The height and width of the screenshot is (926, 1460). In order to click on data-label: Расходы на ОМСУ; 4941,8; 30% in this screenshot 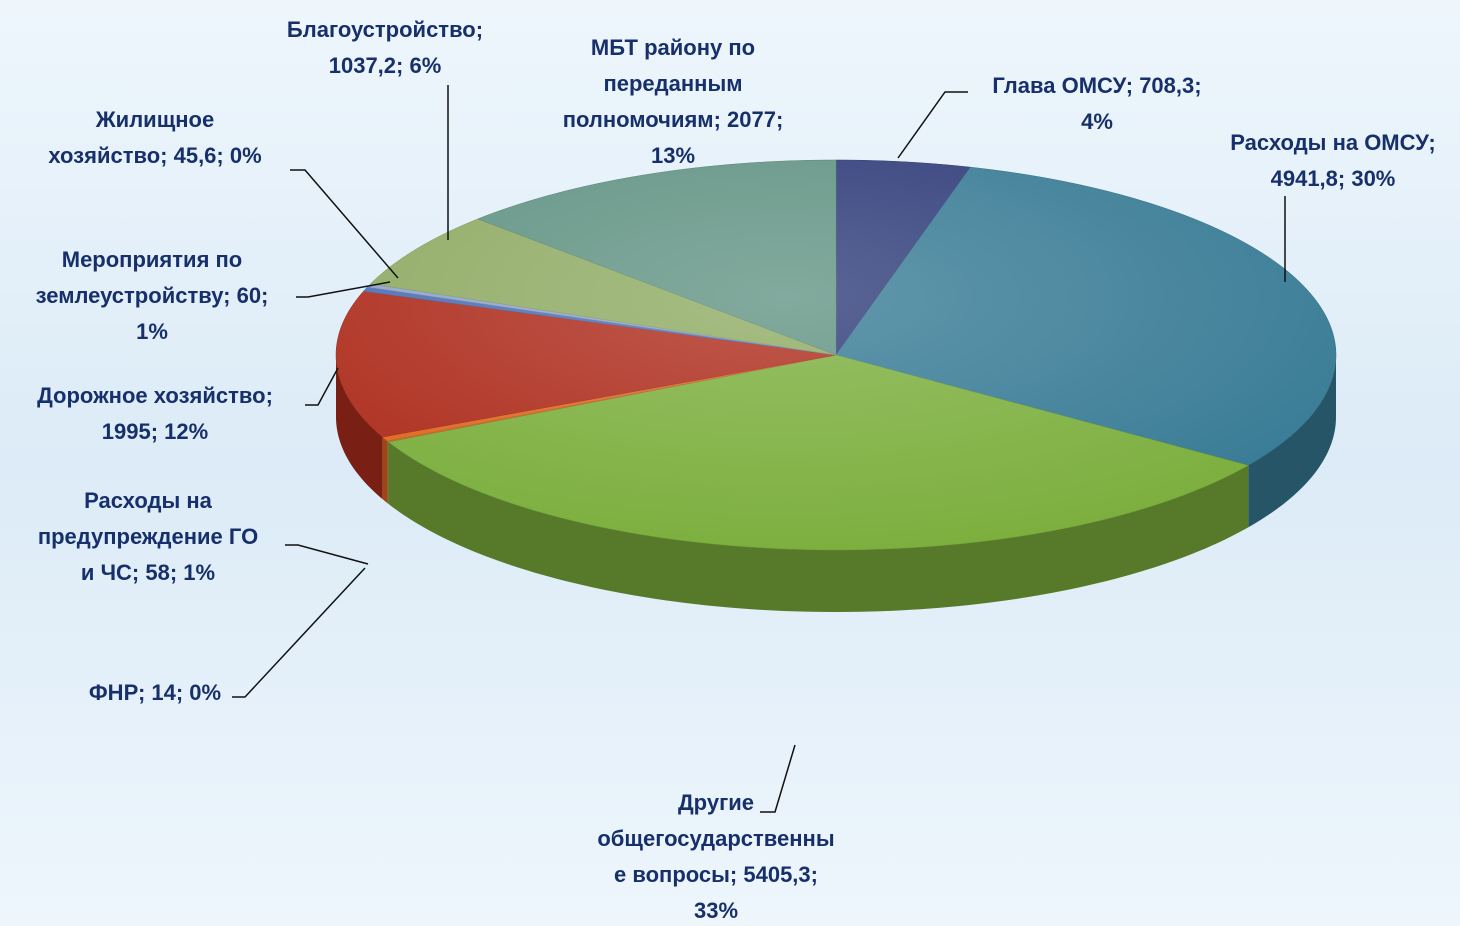, I will do `click(1333, 160)`.